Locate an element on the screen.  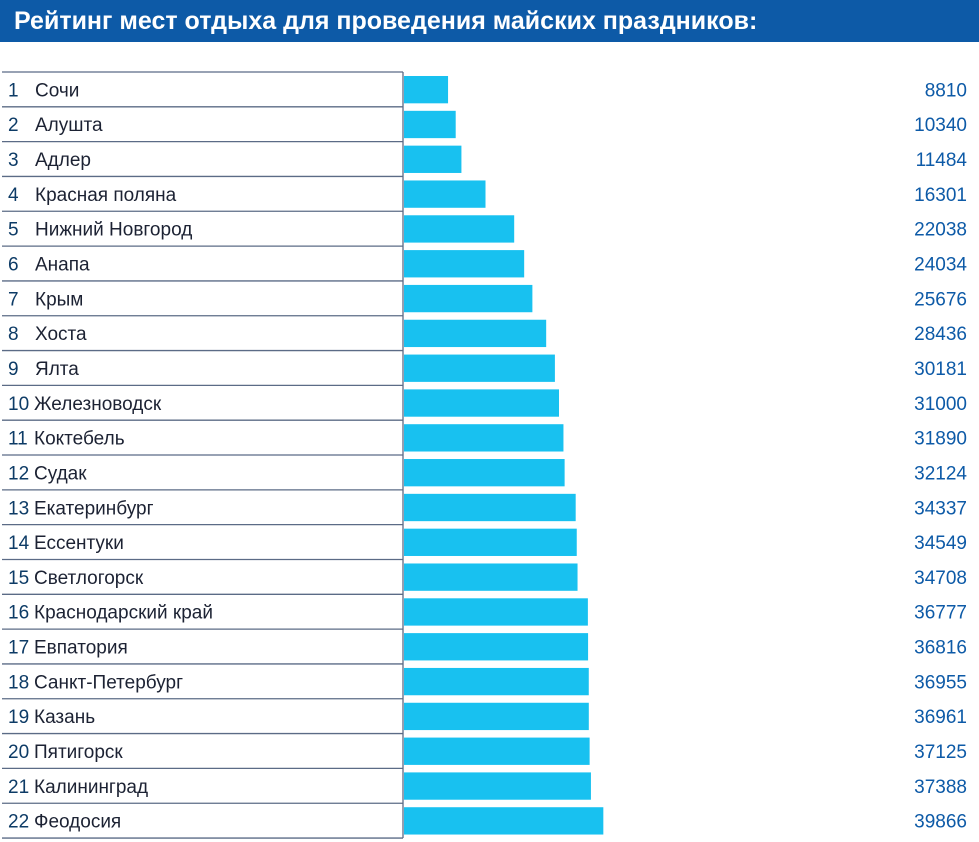
value-label: 34337 is located at coordinates (940, 508).